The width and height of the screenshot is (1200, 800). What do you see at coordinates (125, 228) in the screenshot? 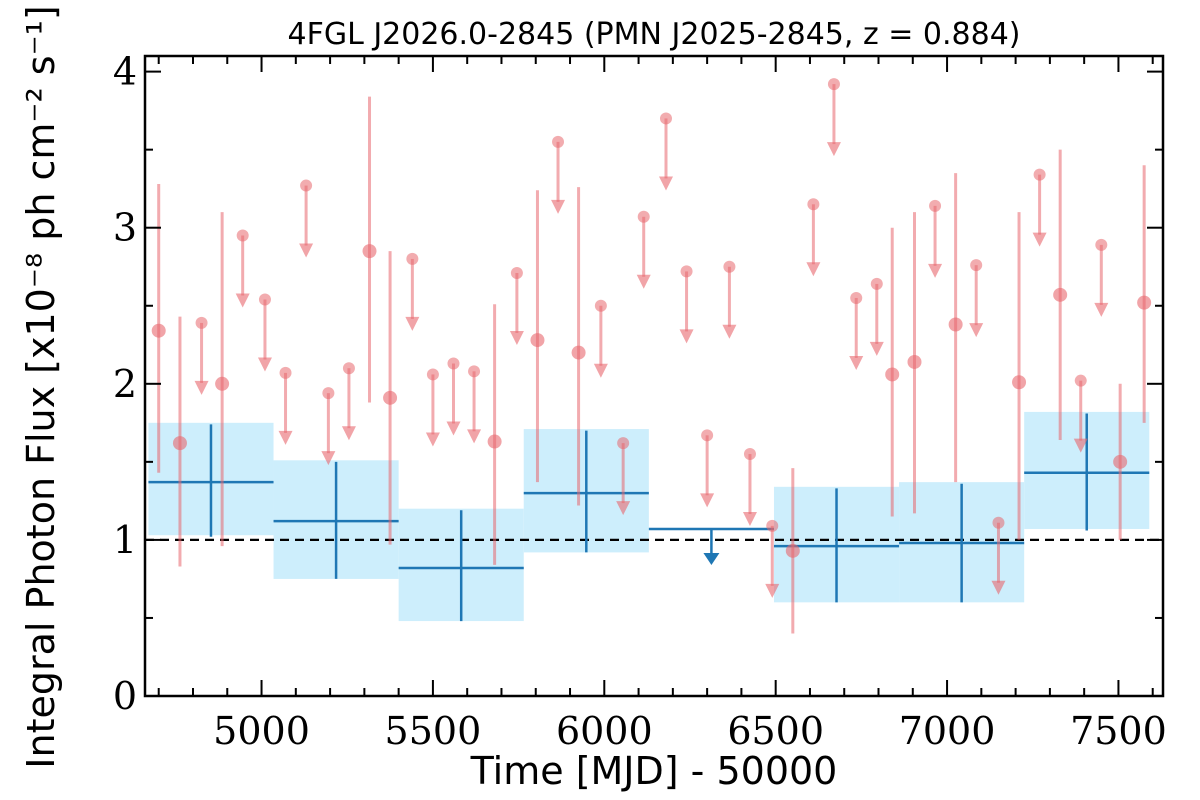
I see `y-tick-label: 3` at bounding box center [125, 228].